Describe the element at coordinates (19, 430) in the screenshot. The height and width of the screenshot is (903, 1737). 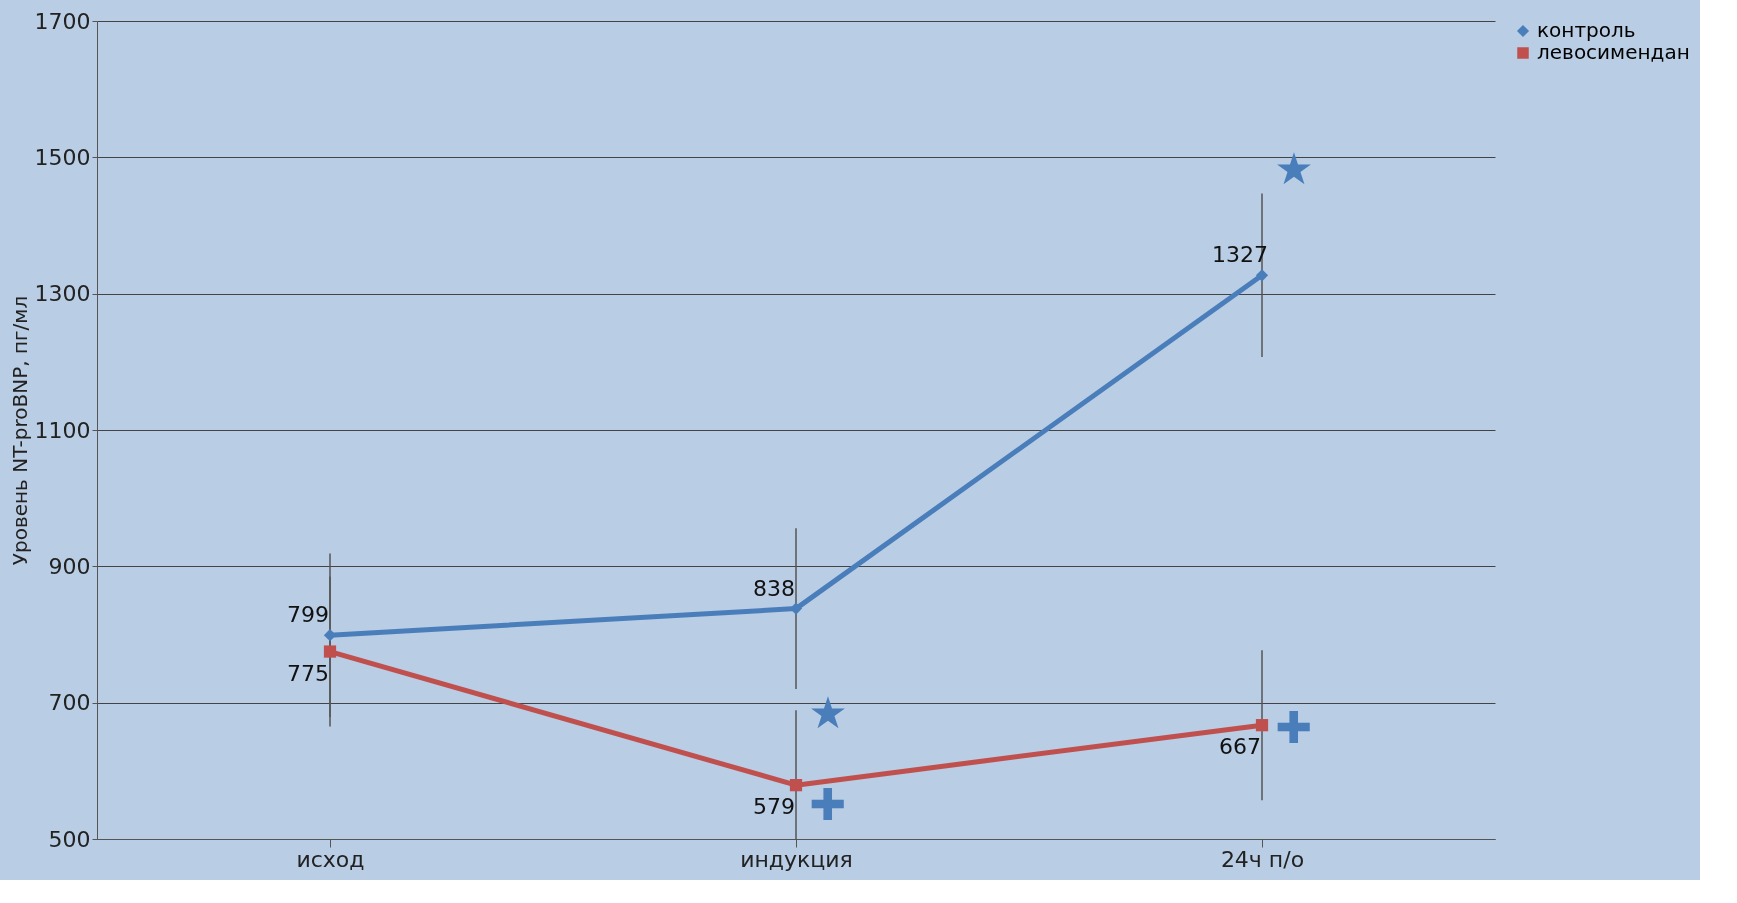
I see `y-axis-title: Уровень NT-proBNP, пг/мл` at that location.